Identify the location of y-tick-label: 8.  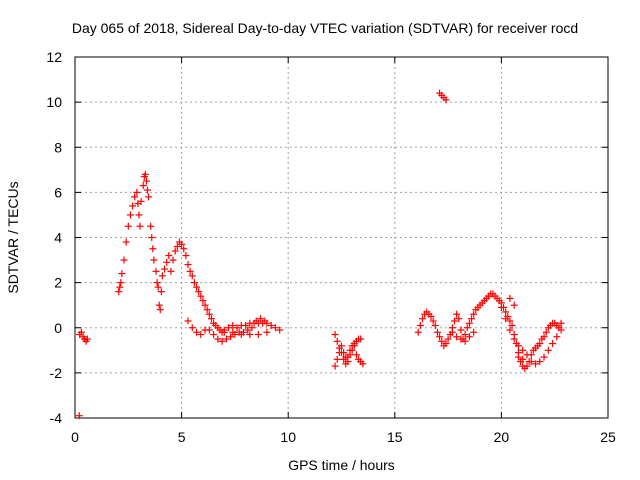
(58, 147).